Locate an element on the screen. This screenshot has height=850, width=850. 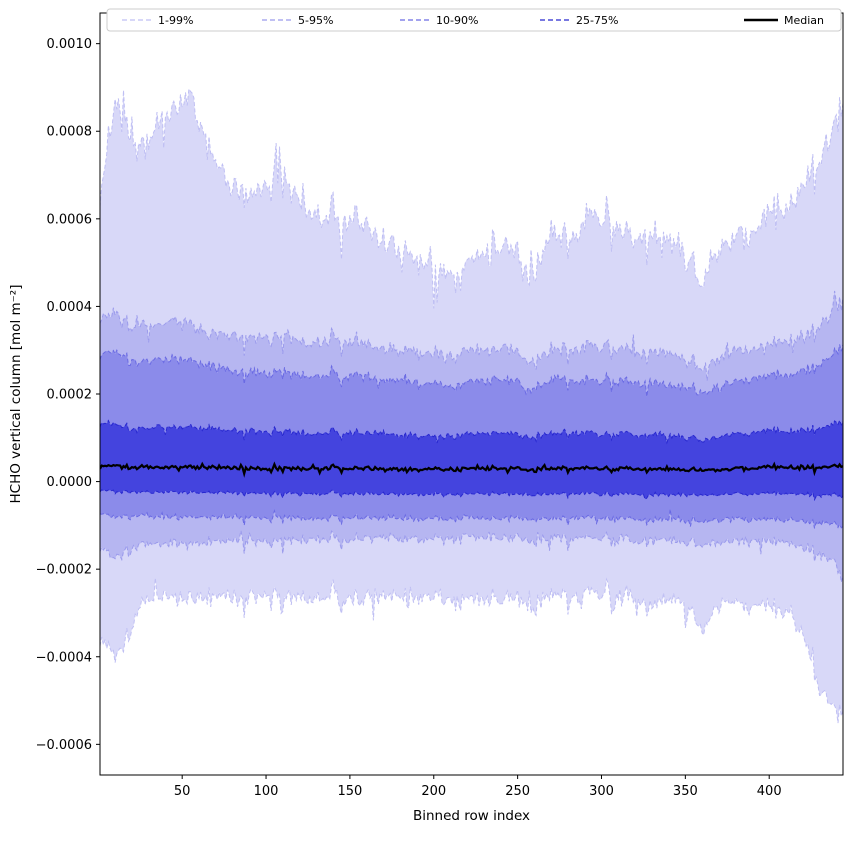
legend-label: Median is located at coordinates (804, 20).